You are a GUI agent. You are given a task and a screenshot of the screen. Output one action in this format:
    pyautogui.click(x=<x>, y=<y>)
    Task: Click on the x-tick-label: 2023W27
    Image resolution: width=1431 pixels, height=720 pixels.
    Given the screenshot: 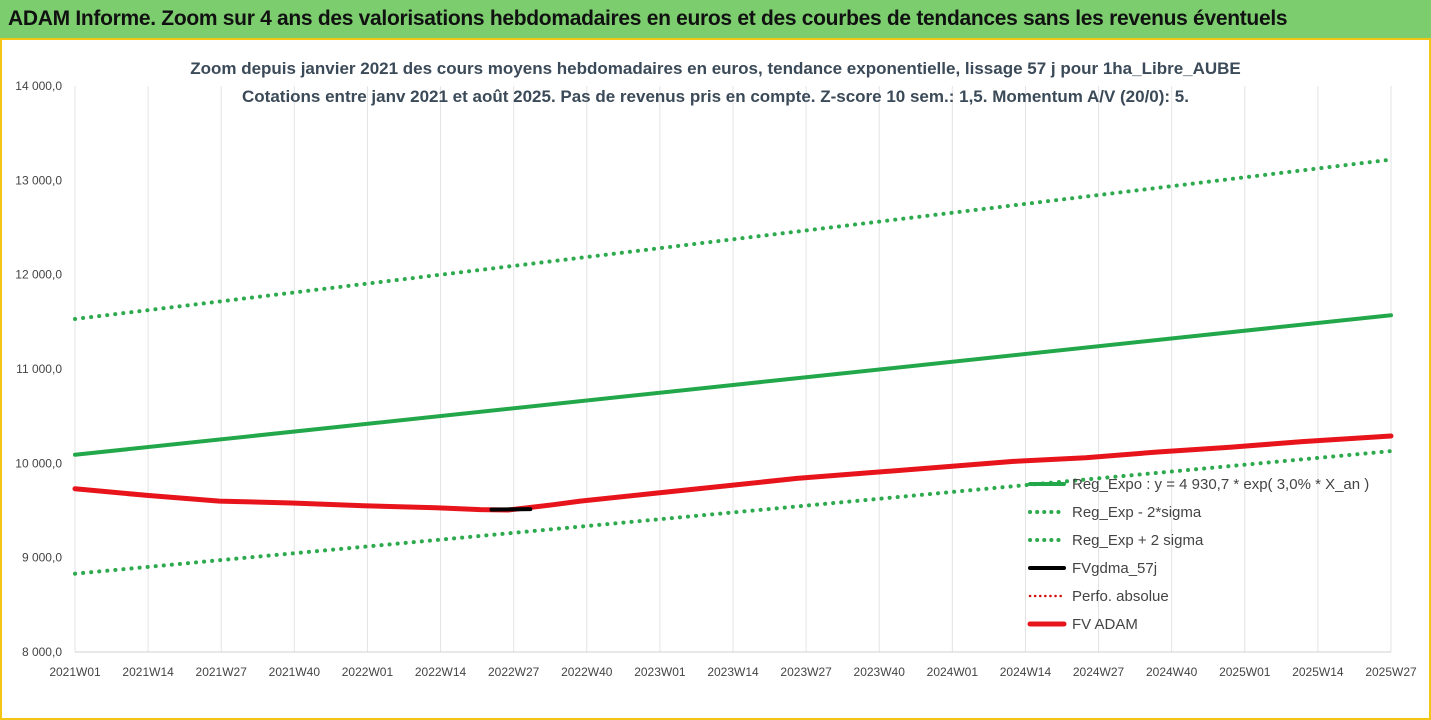 What is the action you would take?
    pyautogui.click(x=806, y=672)
    